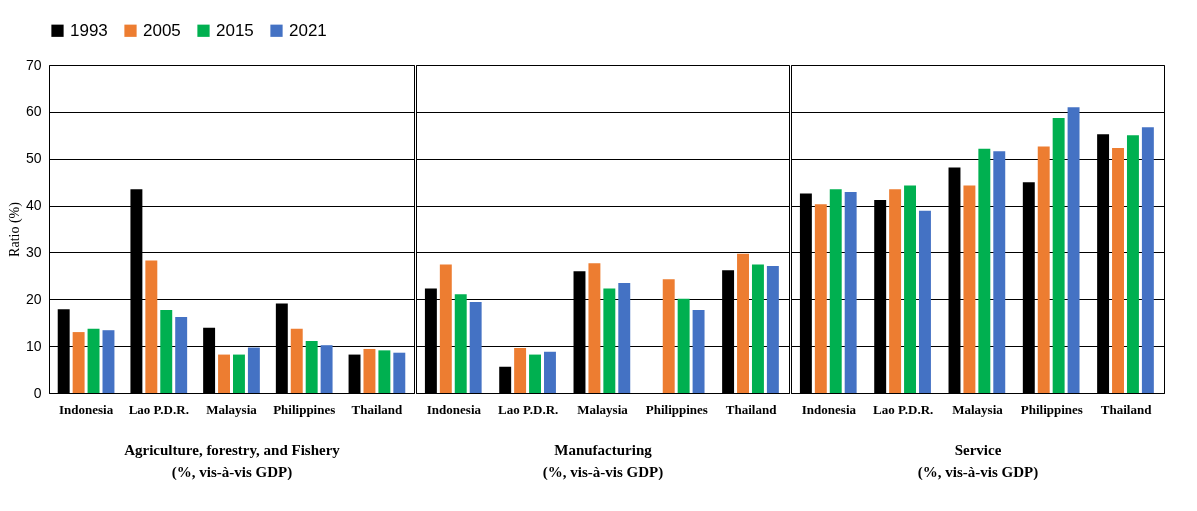 Image resolution: width=1197 pixels, height=511 pixels. Describe the element at coordinates (33, 158) in the screenshot. I see `y-tick-label: 50` at that location.